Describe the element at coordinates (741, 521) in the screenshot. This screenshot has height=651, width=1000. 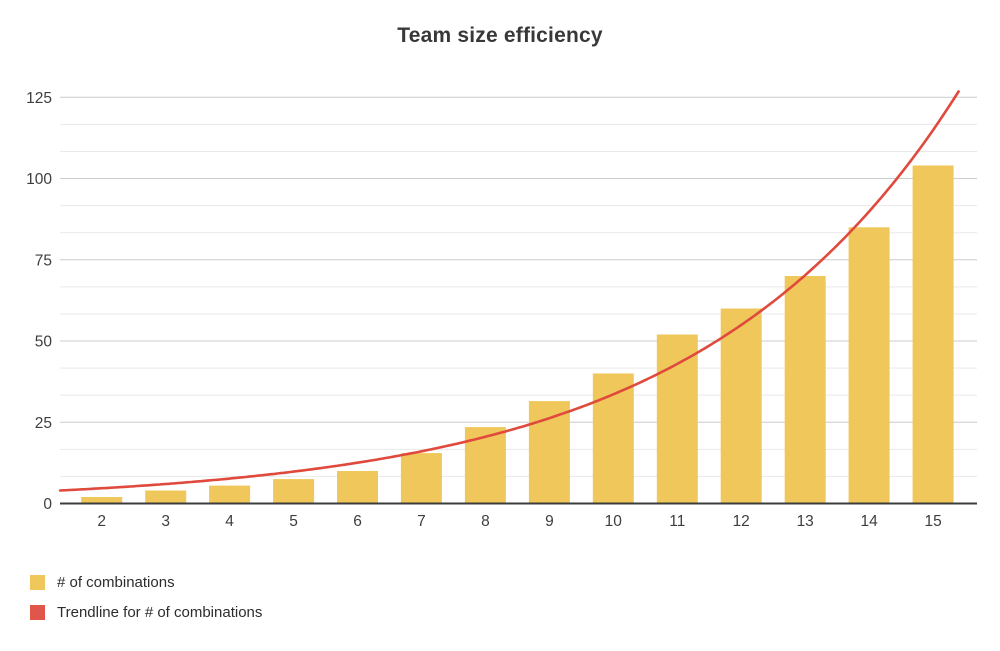
I see `x-tick-label-12: 12` at that location.